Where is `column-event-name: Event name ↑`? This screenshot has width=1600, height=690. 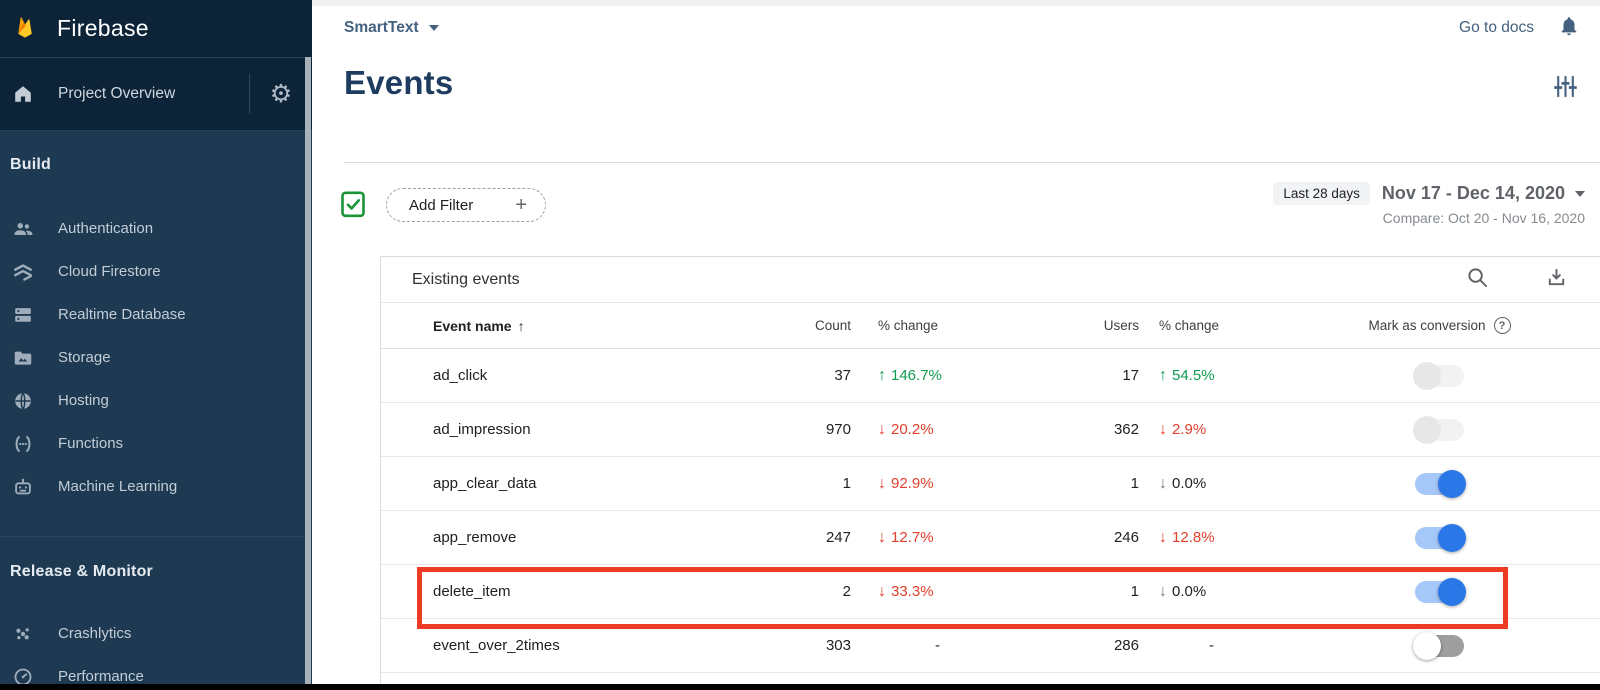
column-event-name: Event name ↑ is located at coordinates (479, 325).